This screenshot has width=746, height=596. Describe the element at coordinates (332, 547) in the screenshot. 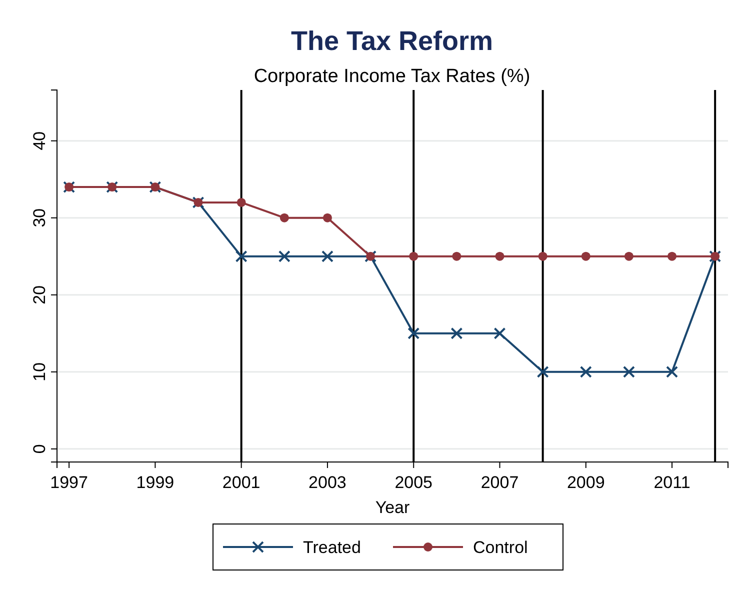

I see `legend-label: Treated` at that location.